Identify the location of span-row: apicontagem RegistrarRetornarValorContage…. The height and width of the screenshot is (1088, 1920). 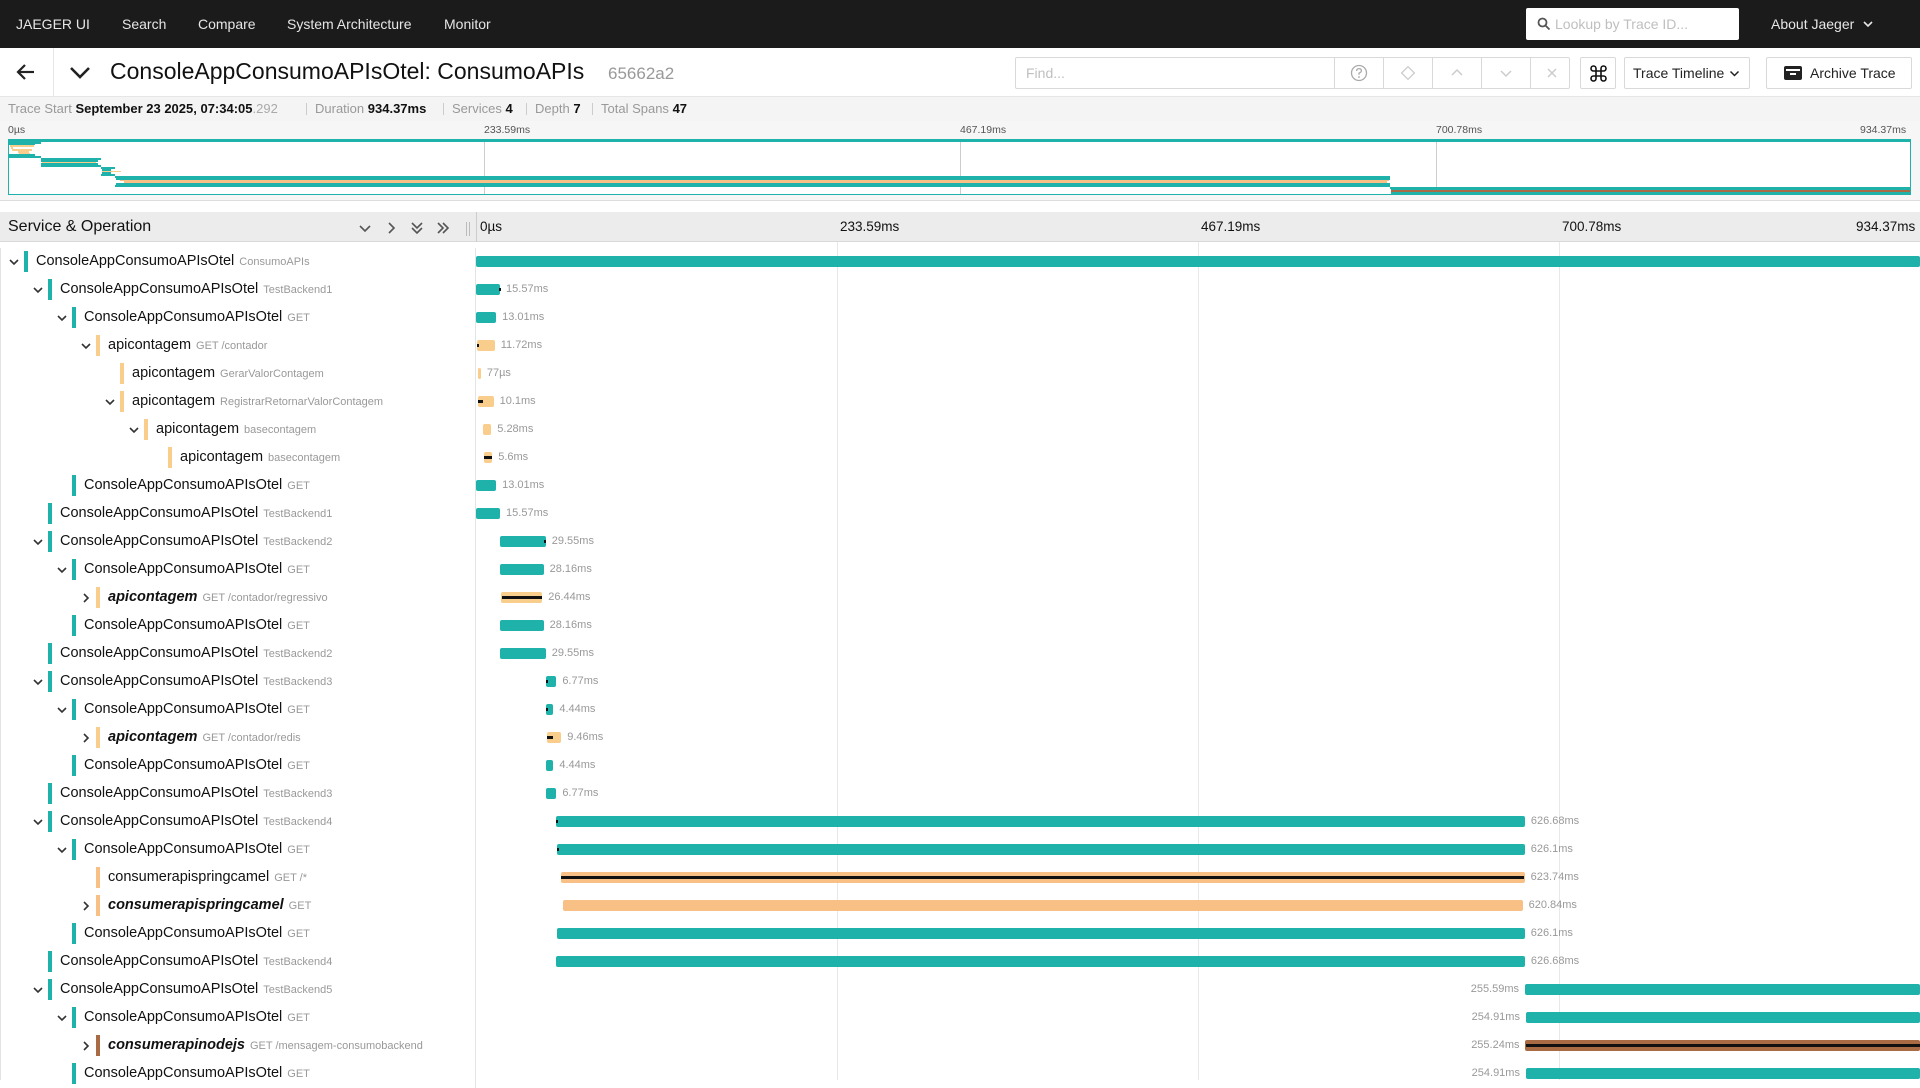
(960, 402).